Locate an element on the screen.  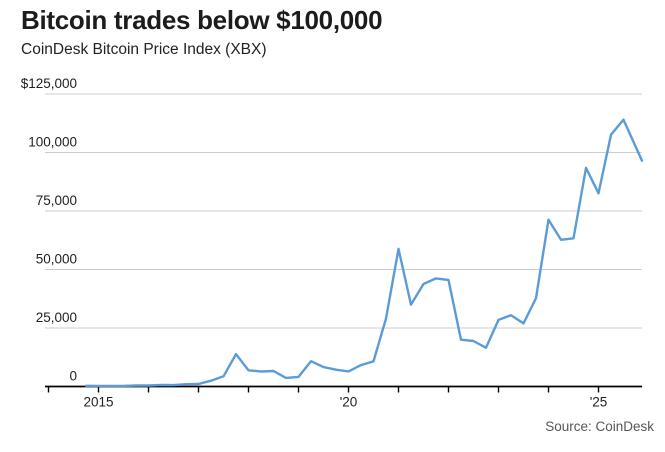
y-axis-label: 25,000 is located at coordinates (56, 317).